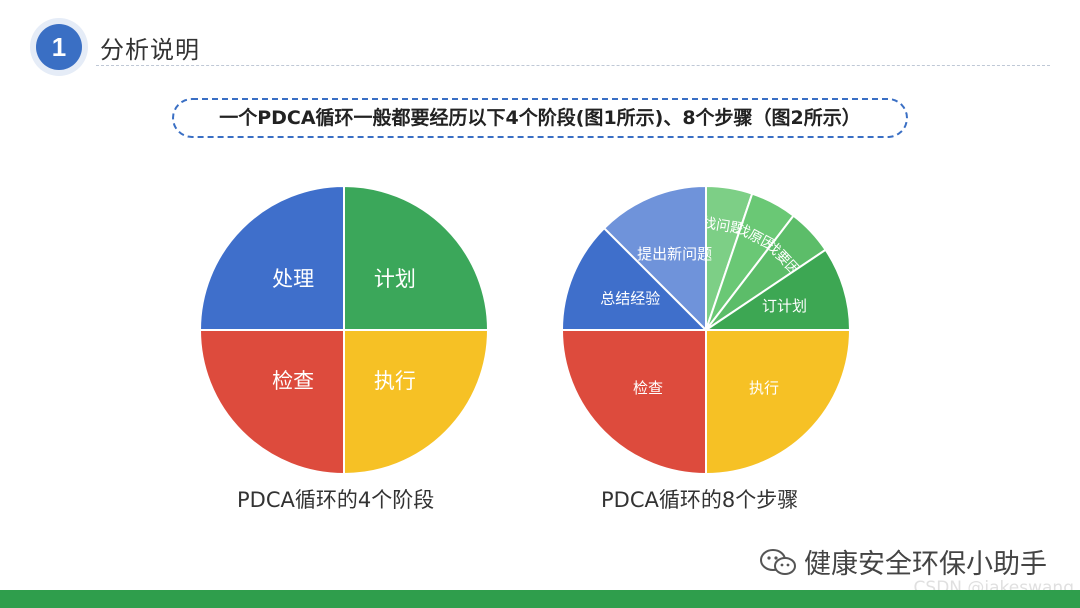 This screenshot has height=608, width=1080. I want to click on slice-label: 计划, so click(395, 279).